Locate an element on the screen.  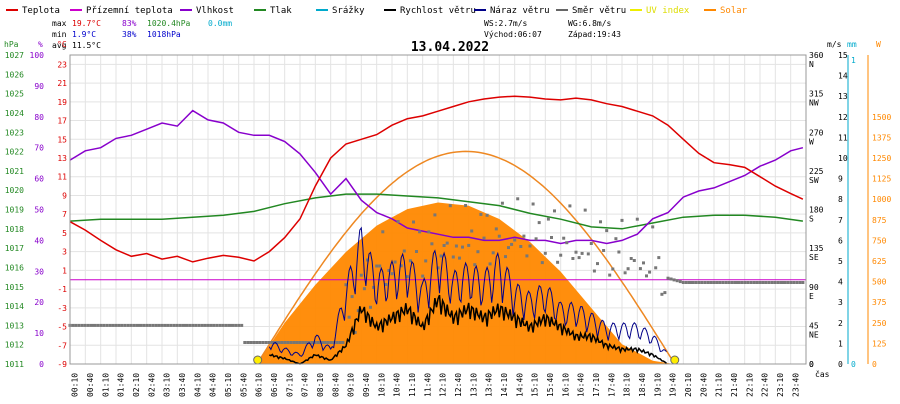
axis-tick-ms: 9 is located at coordinates (840, 179).